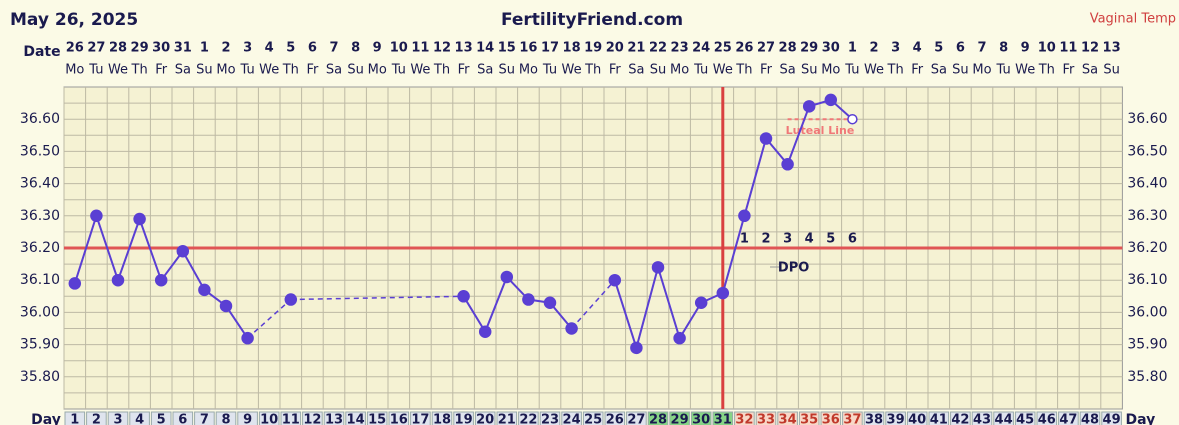 The width and height of the screenshot is (1179, 425). Describe the element at coordinates (1112, 419) in the screenshot. I see `x-tick-label: 49` at that location.